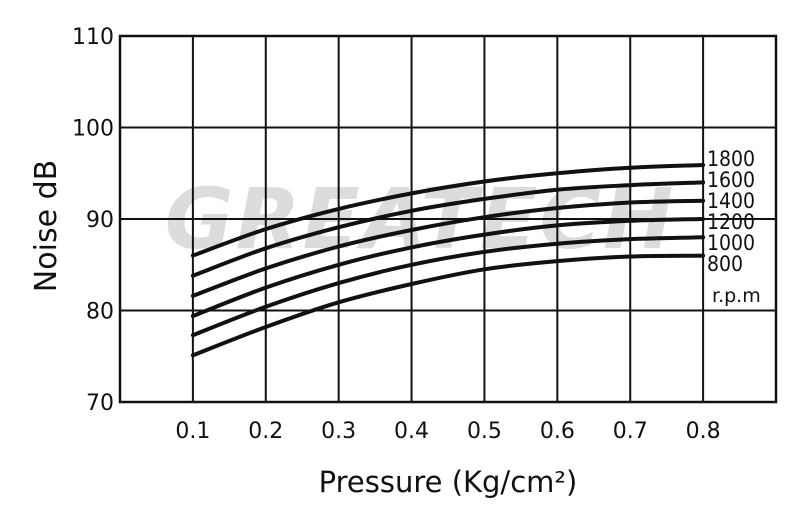 The image size is (800, 507). What do you see at coordinates (703, 431) in the screenshot?
I see `x-tick-label: 0.8` at bounding box center [703, 431].